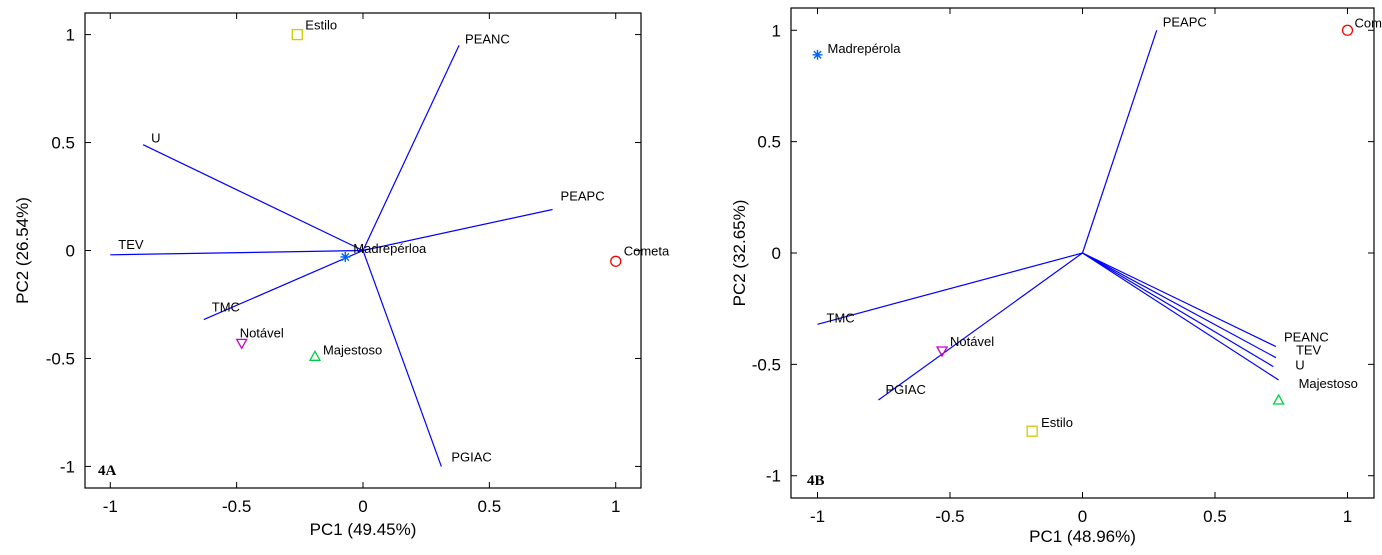  I want to click on chart-4b-y-tick-label: 1, so click(776, 30).